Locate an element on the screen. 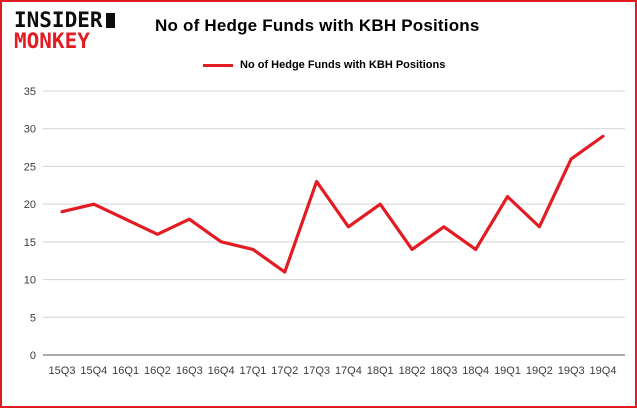 This screenshot has height=408, width=637. y-axis-tick-label: 5 is located at coordinates (33, 318).